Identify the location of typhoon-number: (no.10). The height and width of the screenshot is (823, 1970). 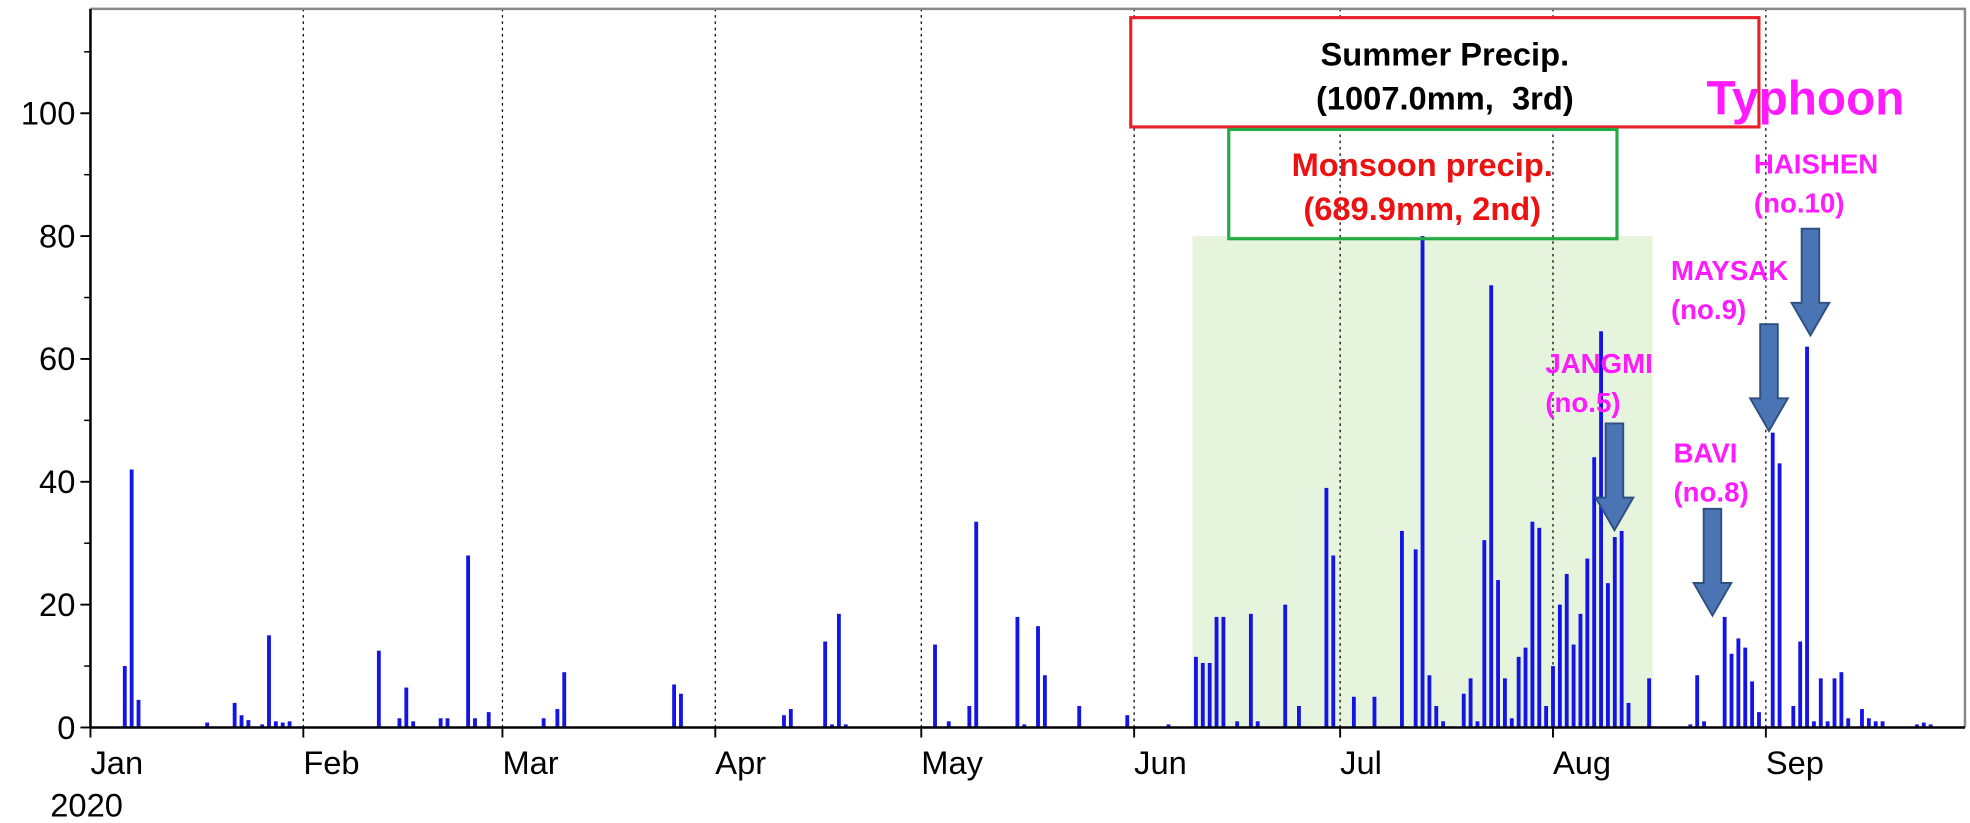
(1799, 202).